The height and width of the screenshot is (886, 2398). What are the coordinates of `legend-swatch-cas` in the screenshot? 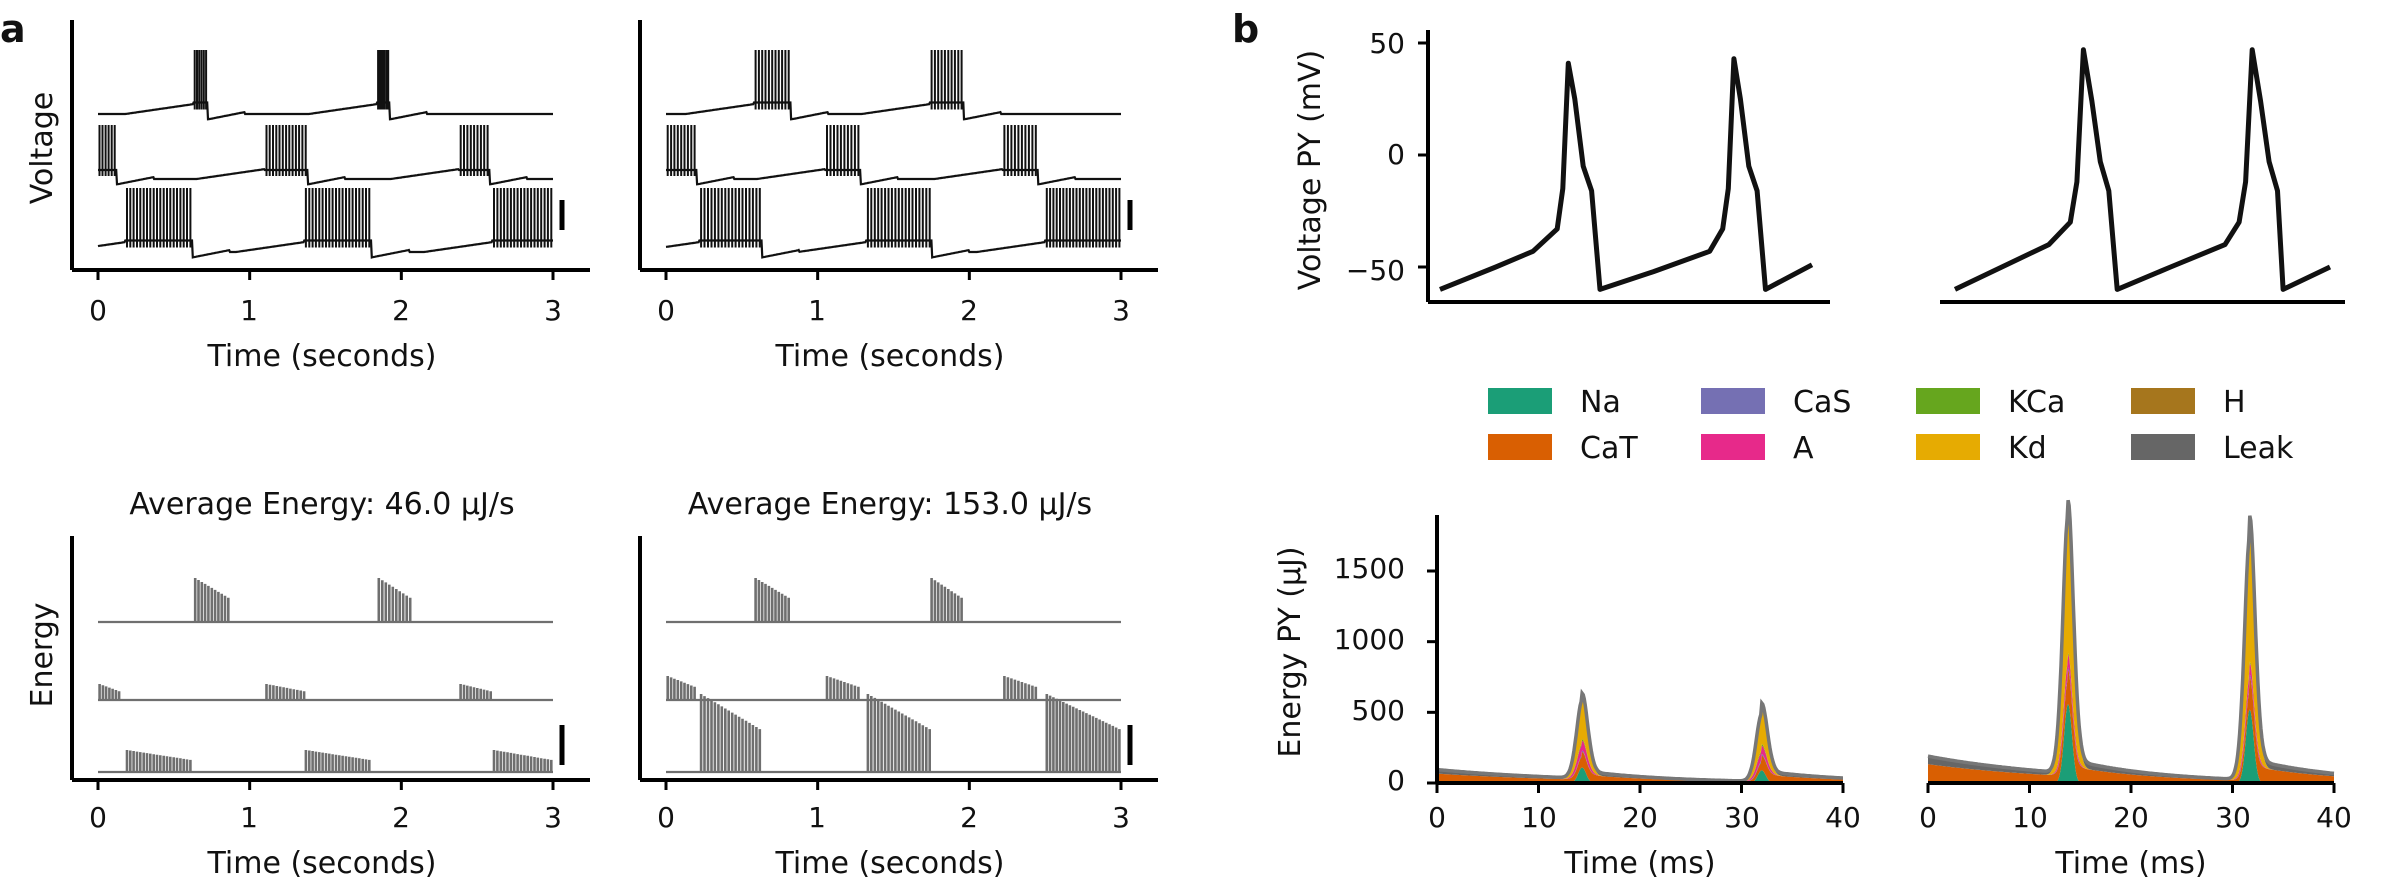 It's located at (1733, 401).